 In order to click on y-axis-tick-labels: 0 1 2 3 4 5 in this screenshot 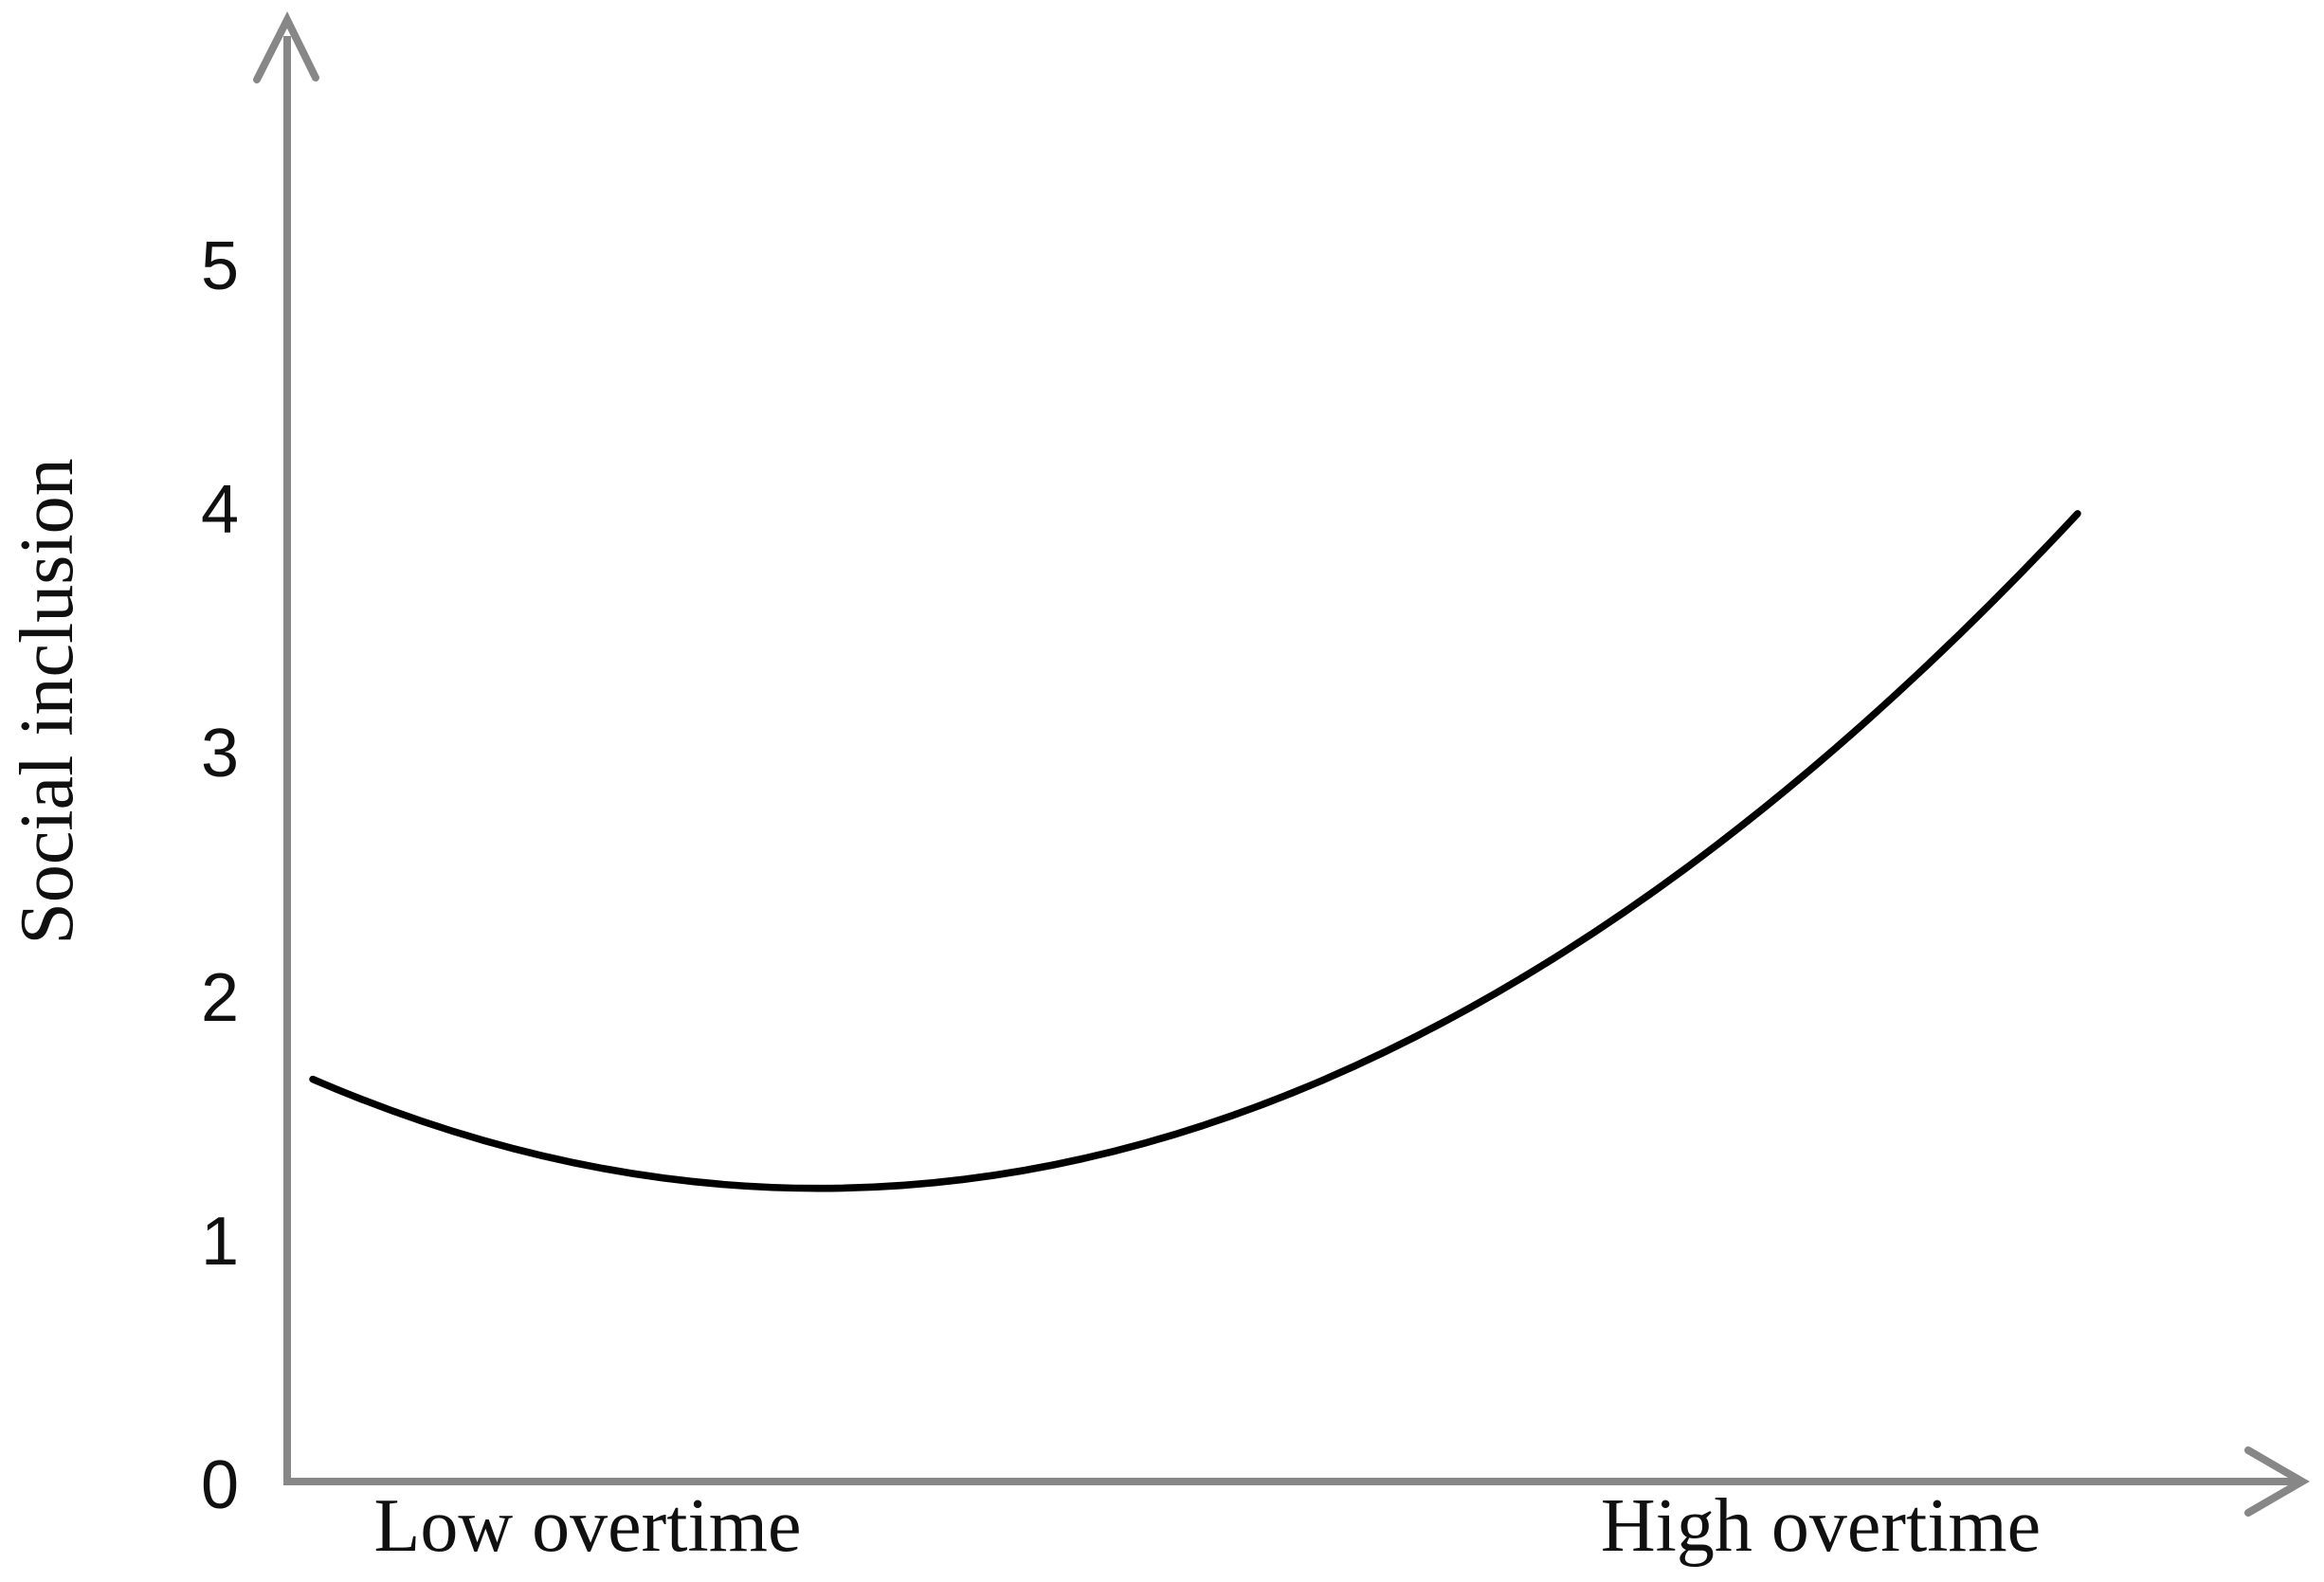, I will do `click(220, 875)`.